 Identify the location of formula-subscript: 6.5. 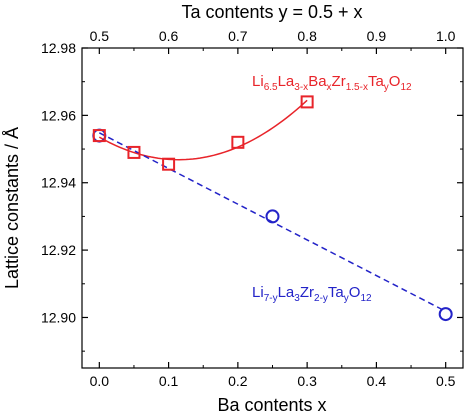
(271, 87).